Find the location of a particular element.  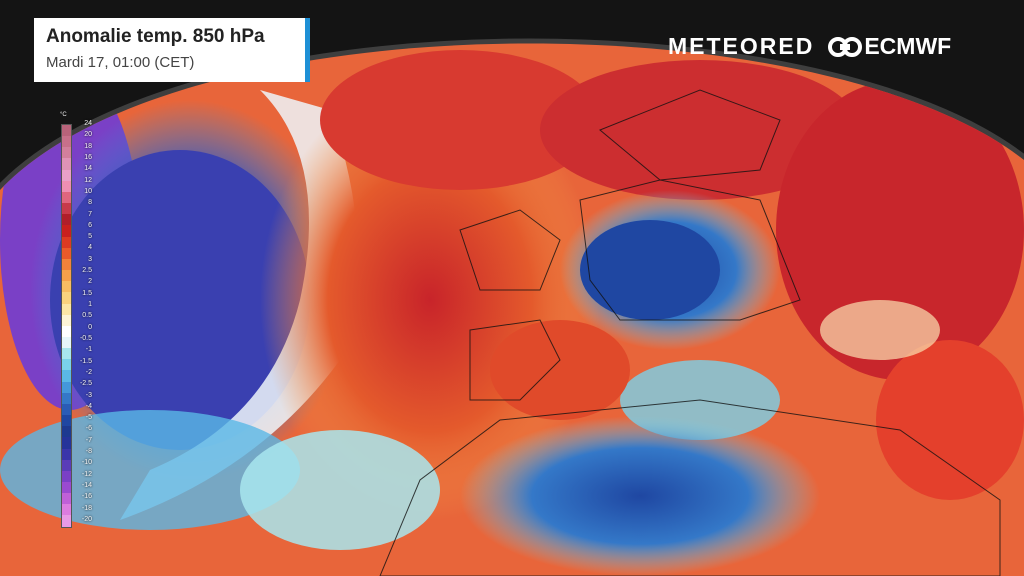

ecmwf-wordmark: ECMWF is located at coordinates (908, 46).